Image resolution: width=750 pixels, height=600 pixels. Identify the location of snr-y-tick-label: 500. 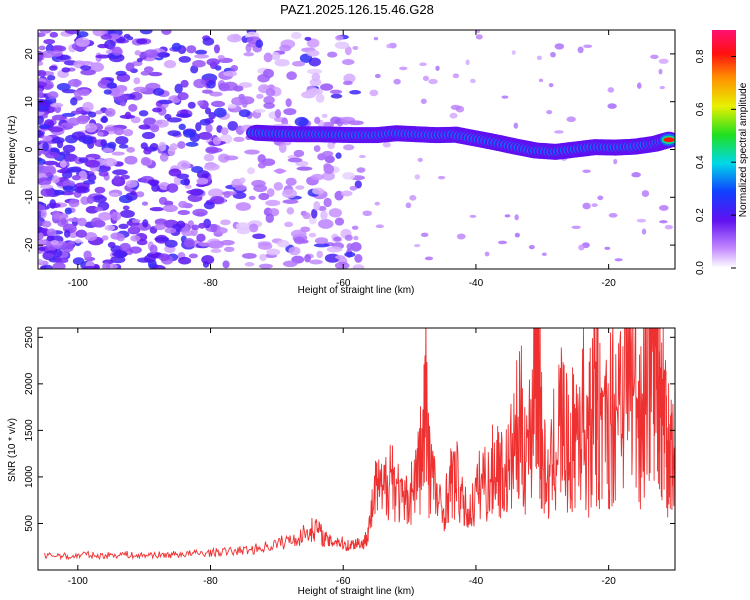
(29, 523).